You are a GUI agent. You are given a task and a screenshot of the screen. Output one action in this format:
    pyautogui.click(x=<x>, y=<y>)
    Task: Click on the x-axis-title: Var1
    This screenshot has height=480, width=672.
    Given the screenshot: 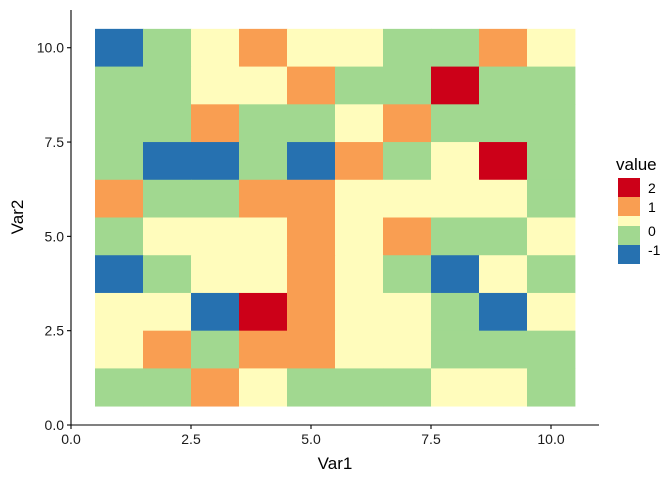 What is the action you would take?
    pyautogui.click(x=335, y=463)
    